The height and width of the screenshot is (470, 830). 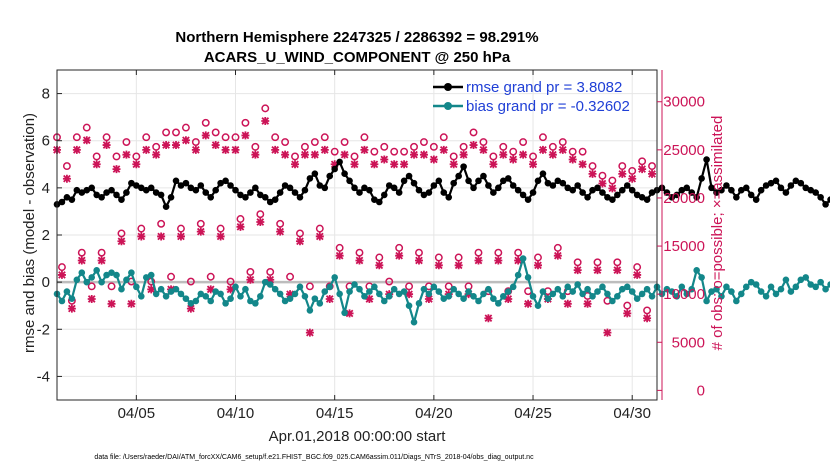 What do you see at coordinates (43, 376) in the screenshot?
I see `y-left-tick-label: -4` at bounding box center [43, 376].